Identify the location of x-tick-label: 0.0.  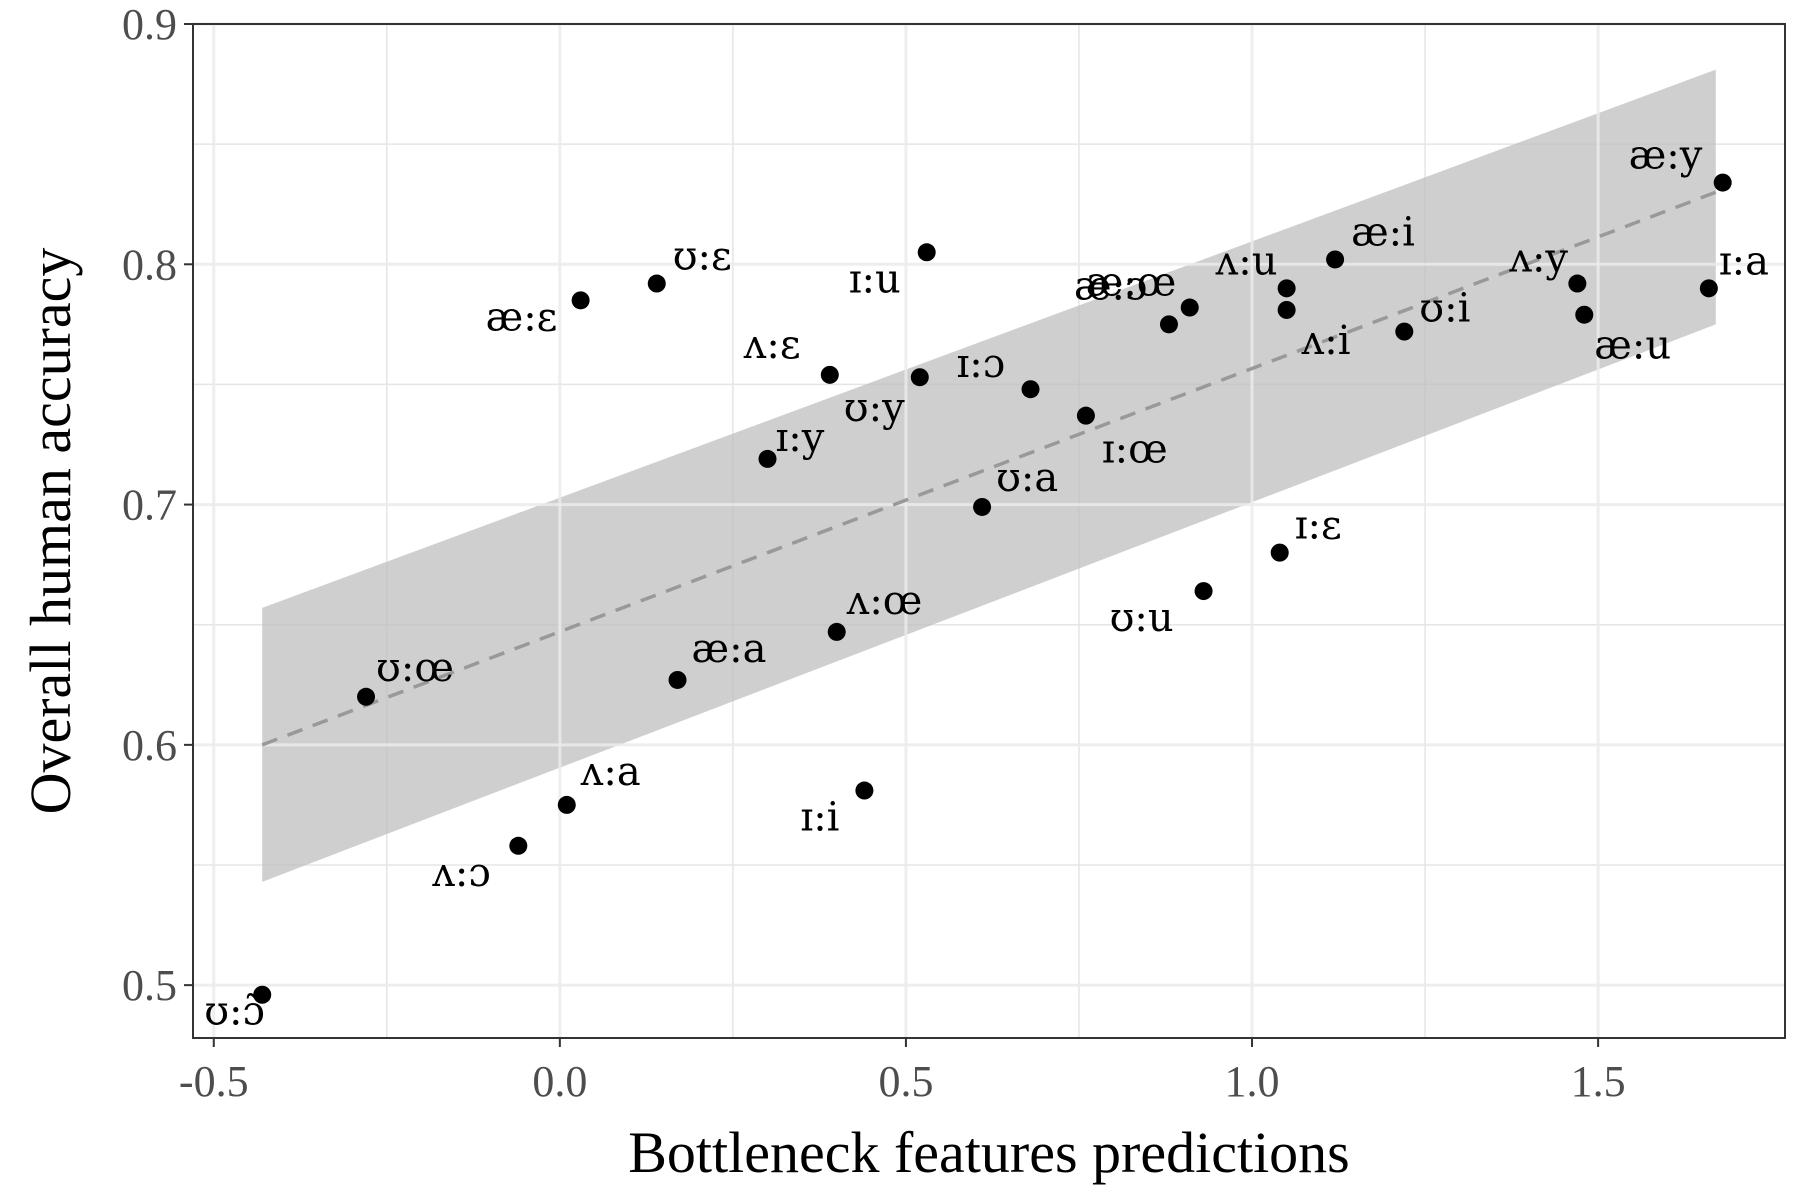
(559, 1081).